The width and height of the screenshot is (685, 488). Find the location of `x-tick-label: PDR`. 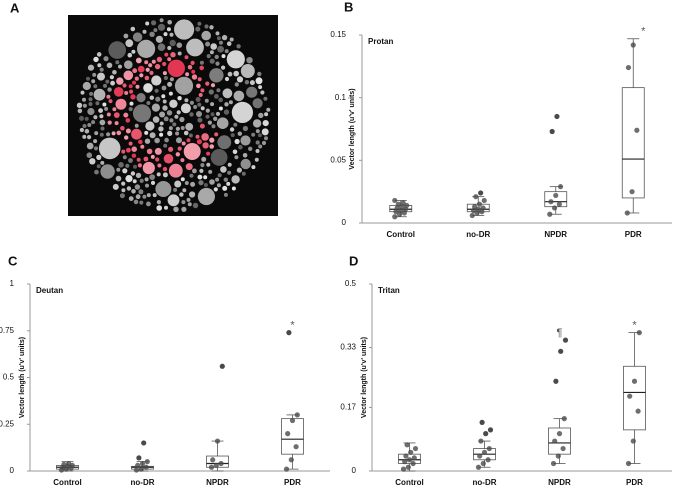

x-tick-label: PDR is located at coordinates (292, 482).